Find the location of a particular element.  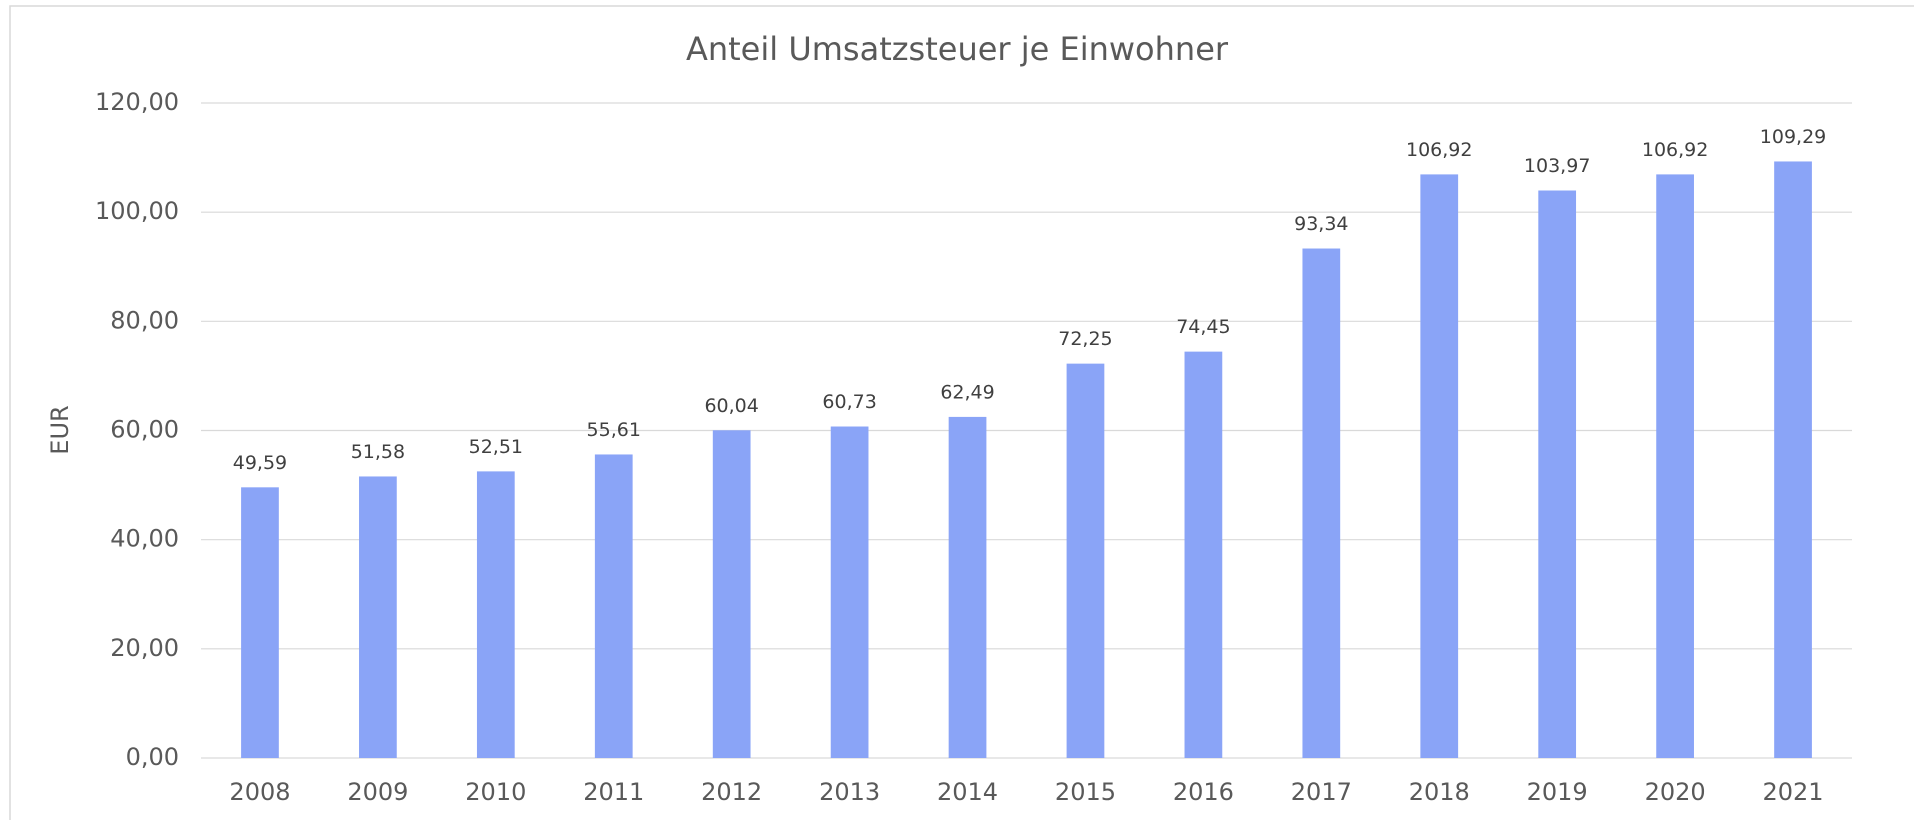

data-label: 55,61 is located at coordinates (614, 430).